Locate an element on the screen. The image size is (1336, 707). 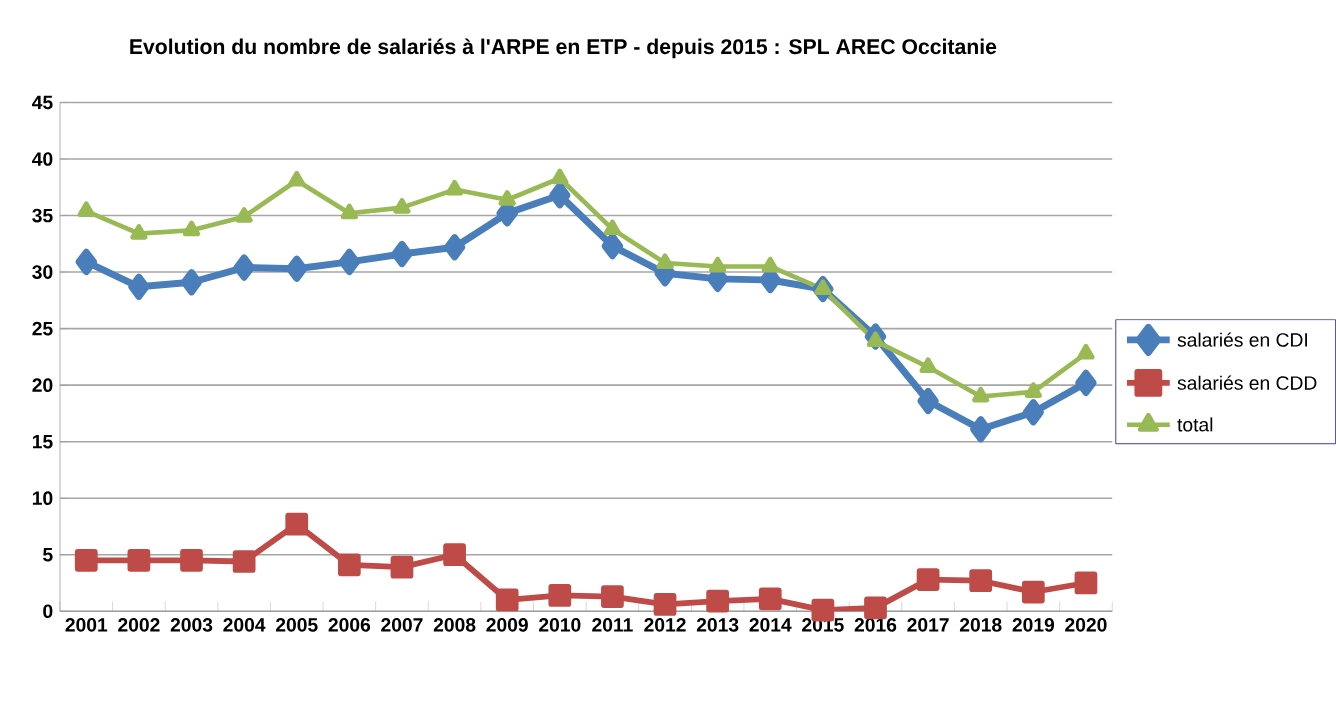
x-tick-label: 2017 is located at coordinates (928, 625).